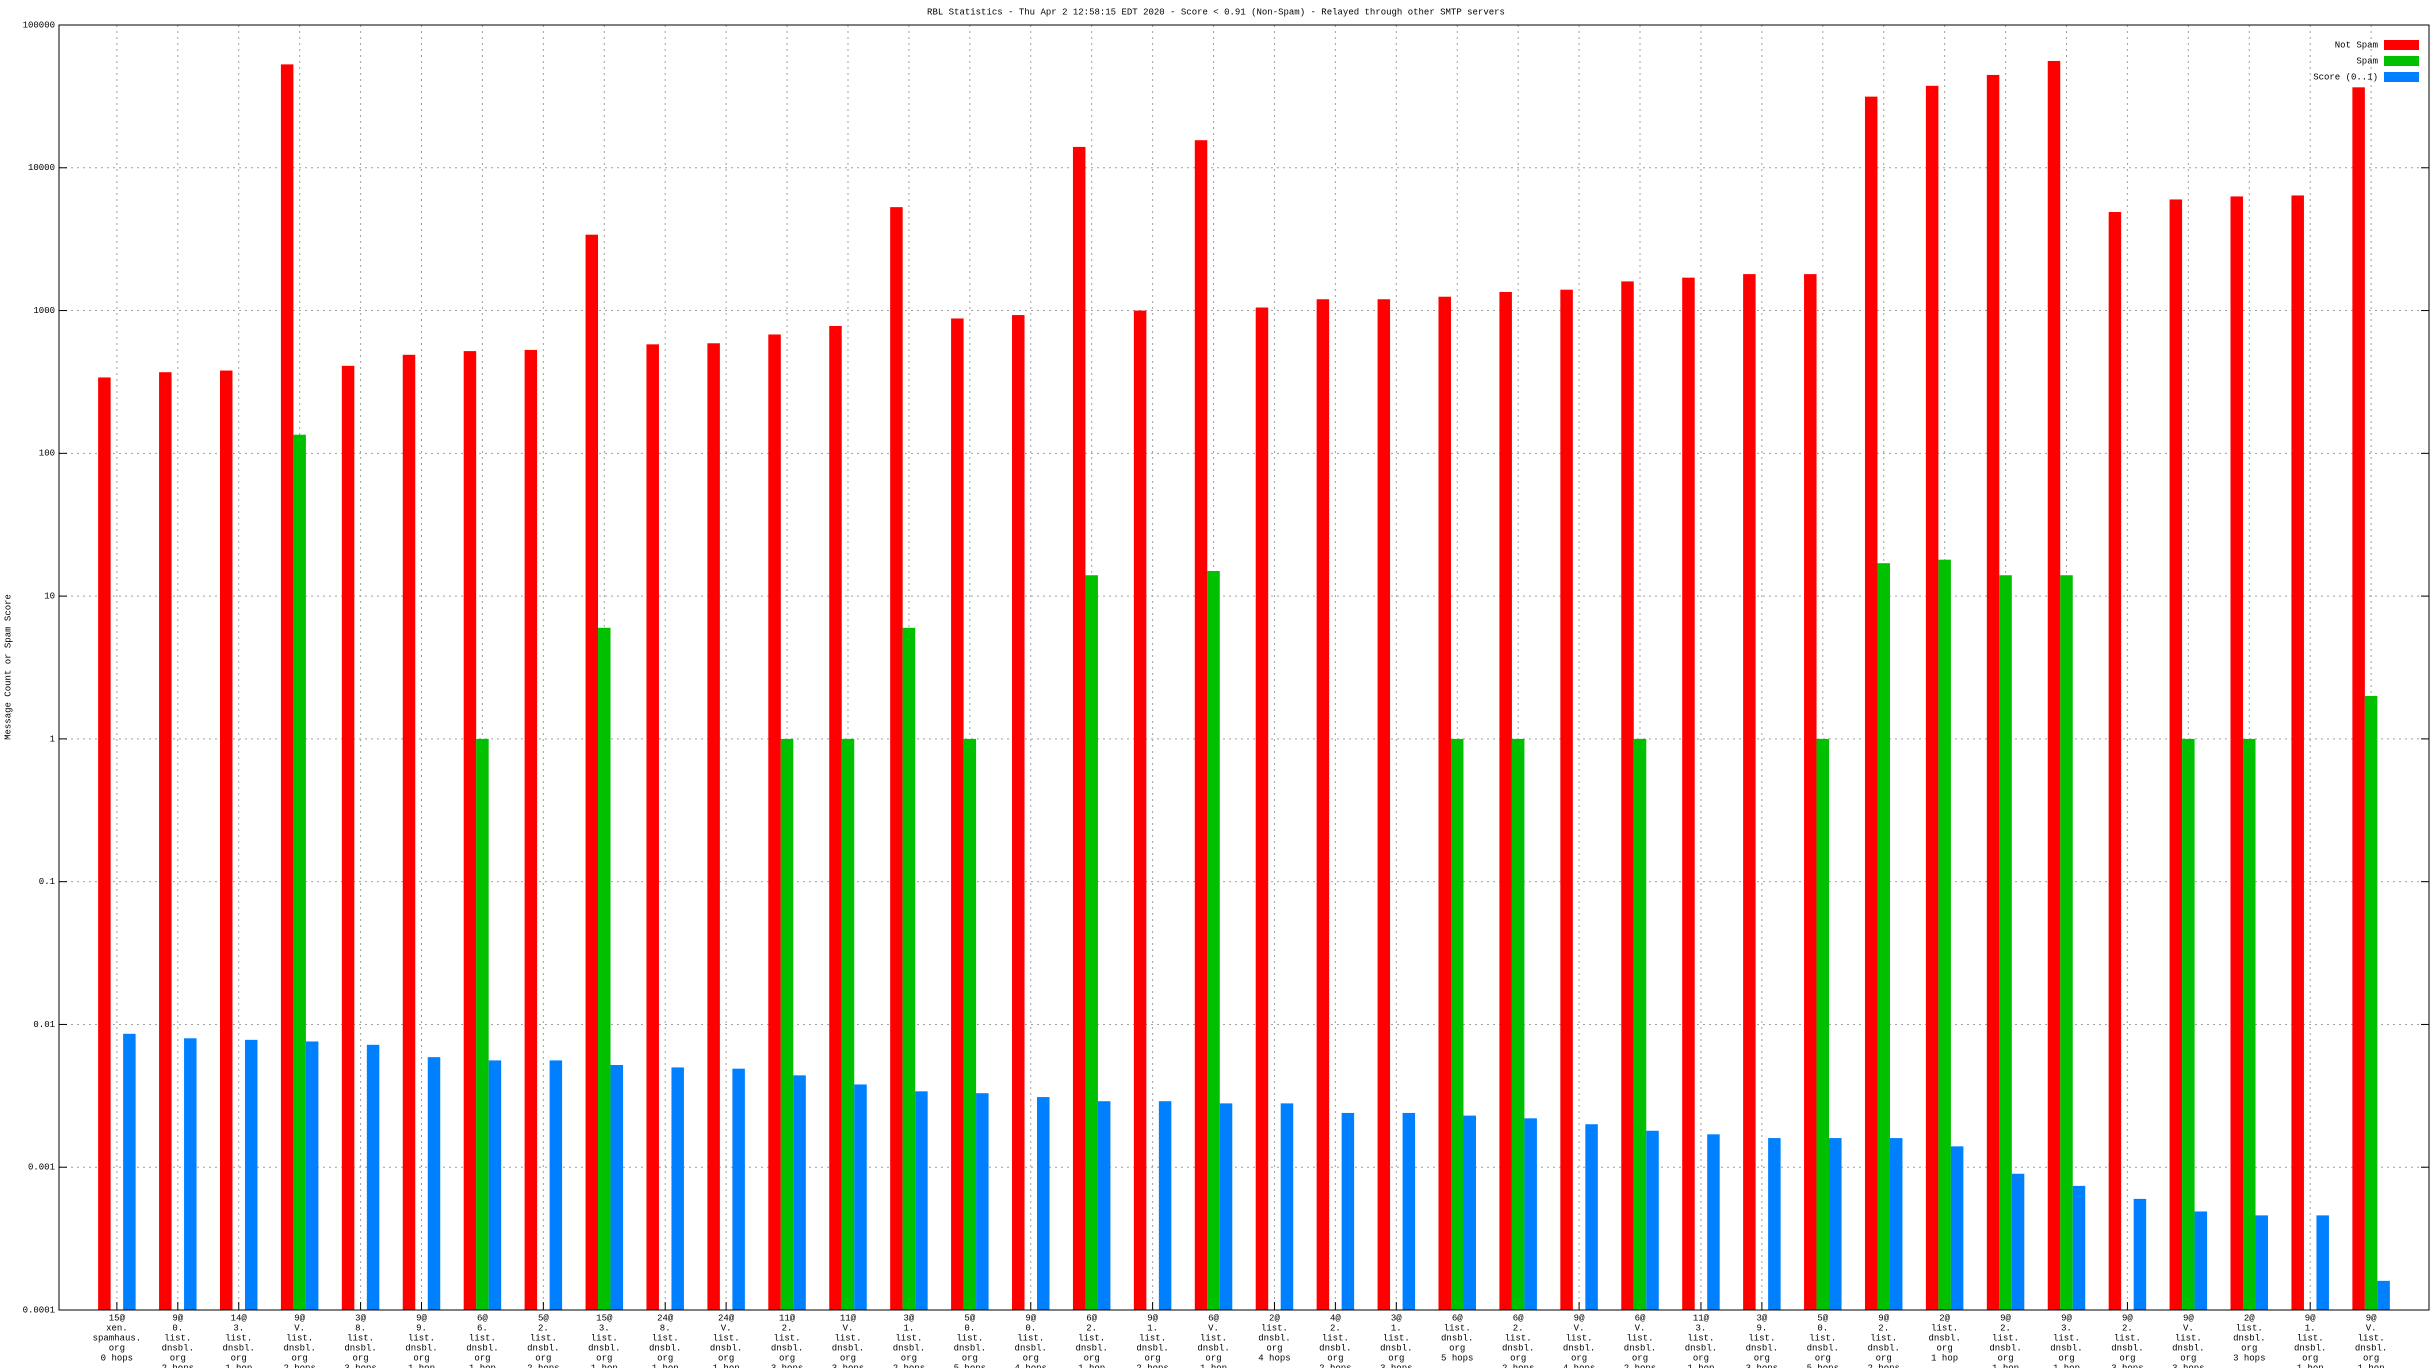  I want to click on x-tick-label: 6@, so click(482, 1318).